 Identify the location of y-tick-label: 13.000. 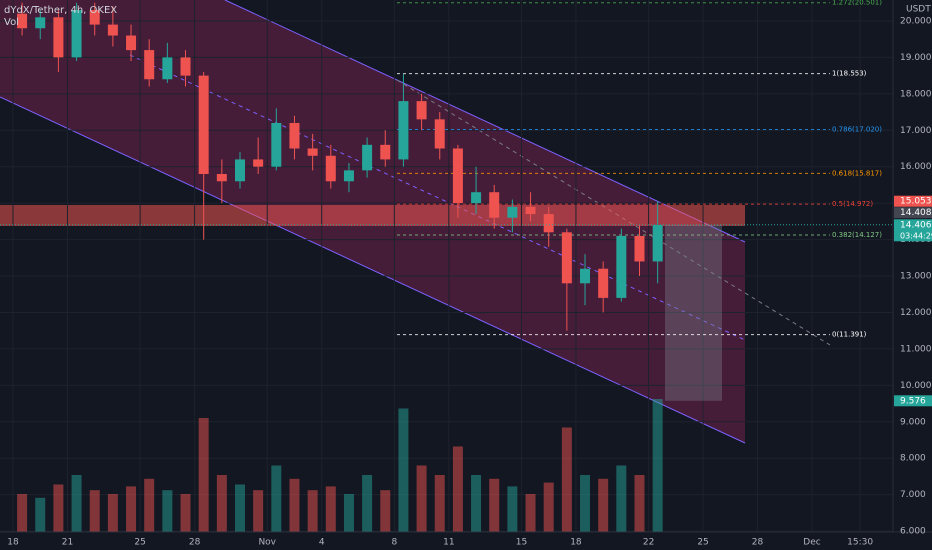
(916, 277).